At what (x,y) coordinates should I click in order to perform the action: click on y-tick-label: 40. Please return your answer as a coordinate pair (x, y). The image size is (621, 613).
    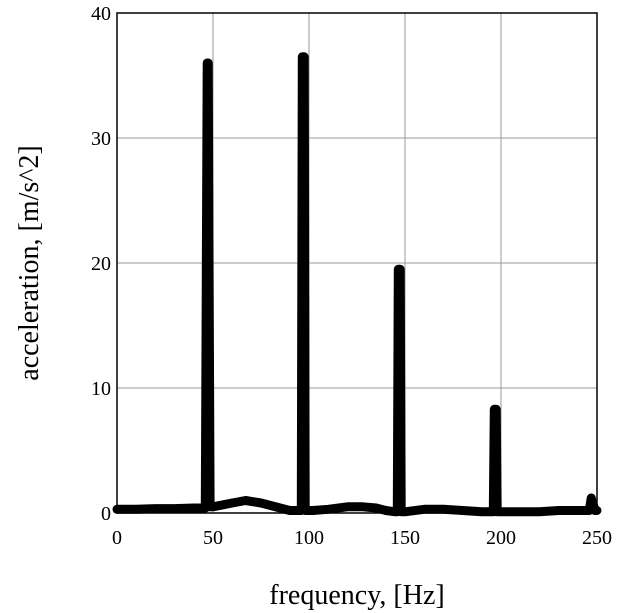
    Looking at the image, I should click on (101, 14).